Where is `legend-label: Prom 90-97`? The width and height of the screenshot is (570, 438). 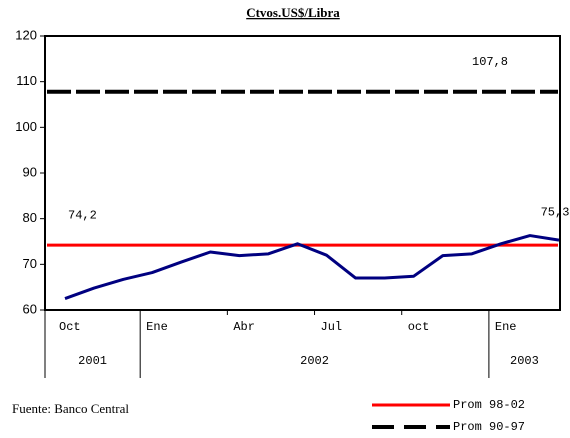 legend-label: Prom 90-97 is located at coordinates (489, 427).